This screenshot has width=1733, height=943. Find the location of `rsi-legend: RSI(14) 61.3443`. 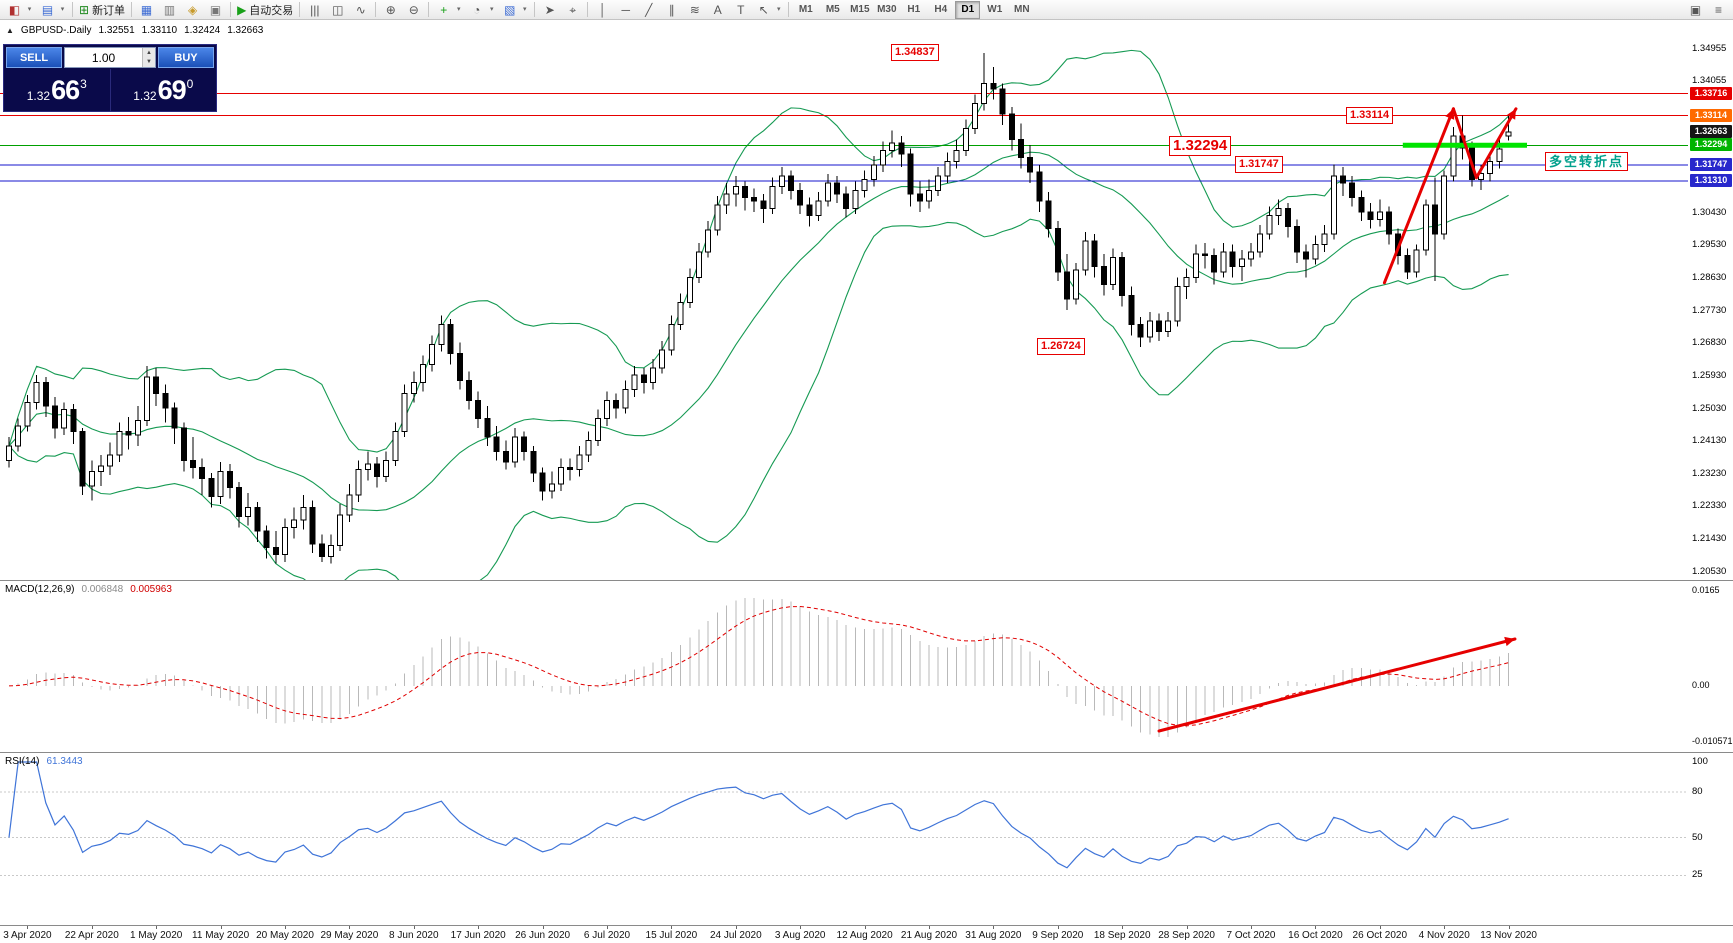

rsi-legend: RSI(14) 61.3443 is located at coordinates (44, 761).